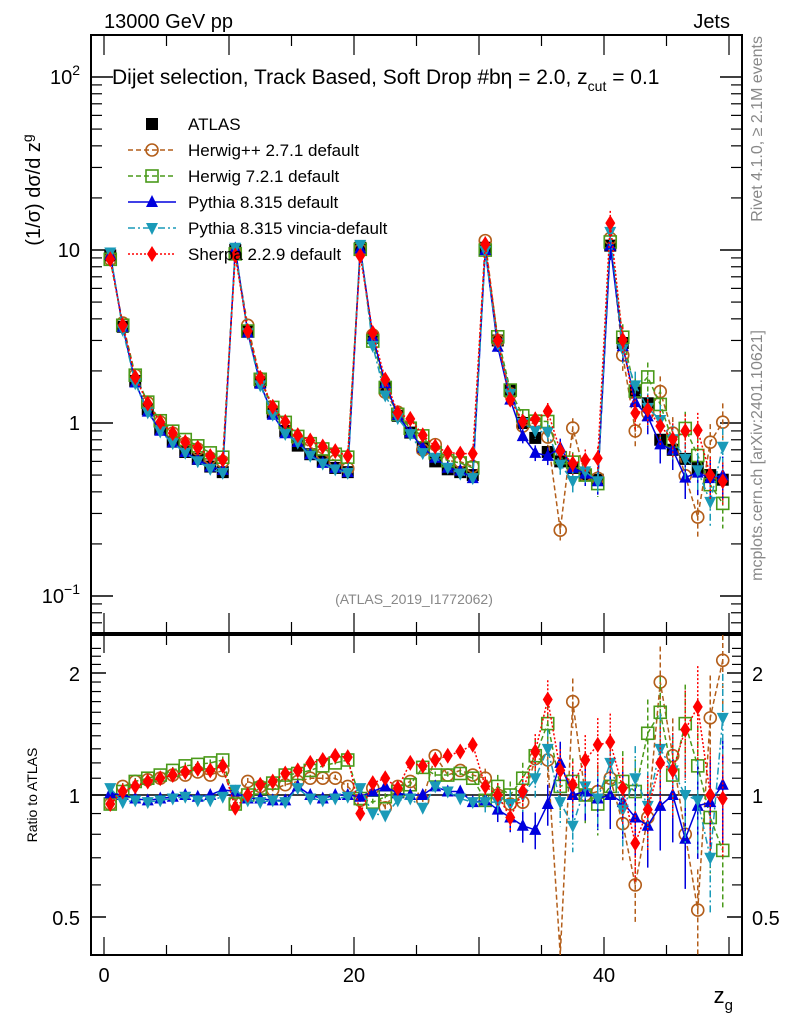  What do you see at coordinates (414, 599) in the screenshot?
I see `analysis-watermark: (ATLAS_2019_I1772062)` at bounding box center [414, 599].